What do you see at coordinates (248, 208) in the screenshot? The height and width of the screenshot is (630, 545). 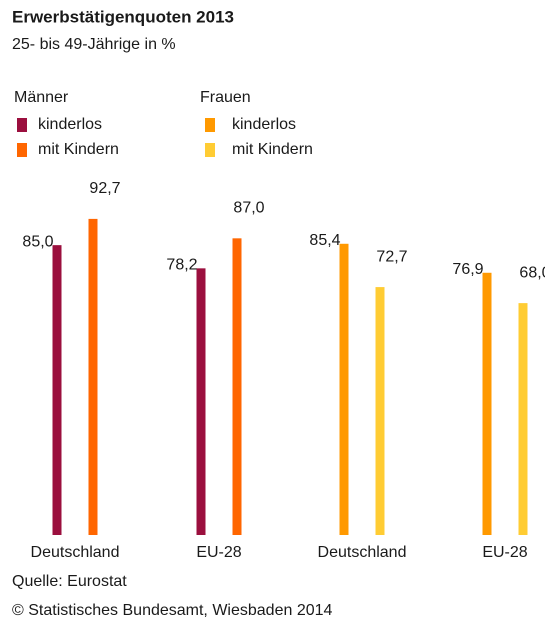 I see `data-label: 87,0` at bounding box center [248, 208].